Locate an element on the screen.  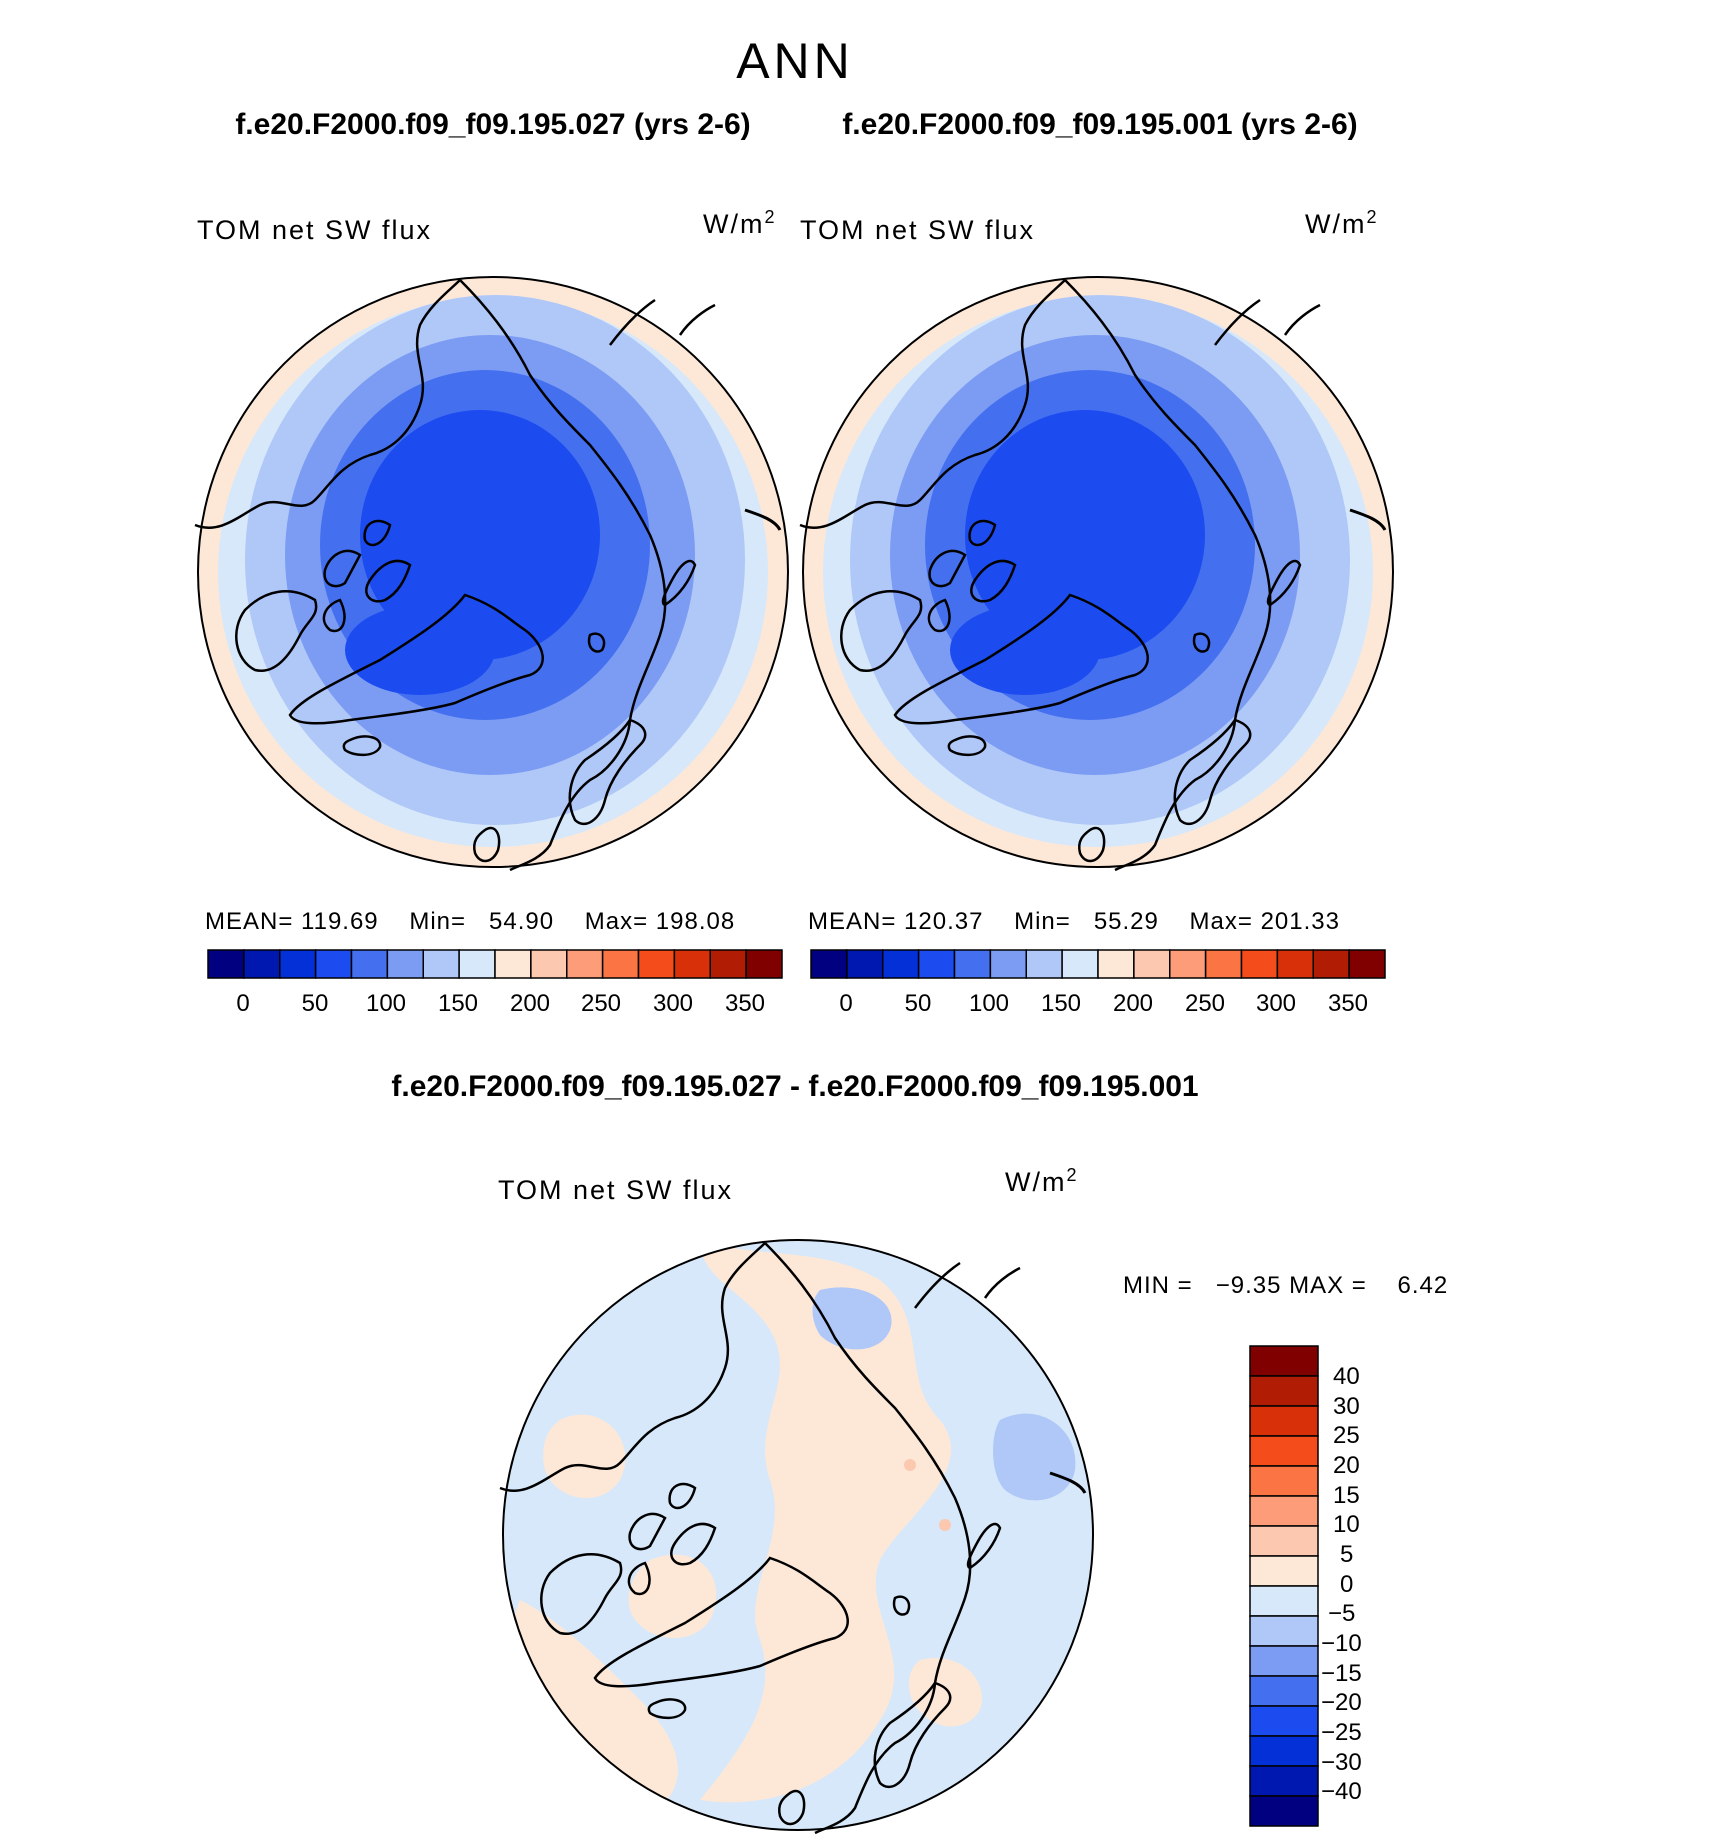
difference-max-value: 6.42 is located at coordinates (1423, 1285).